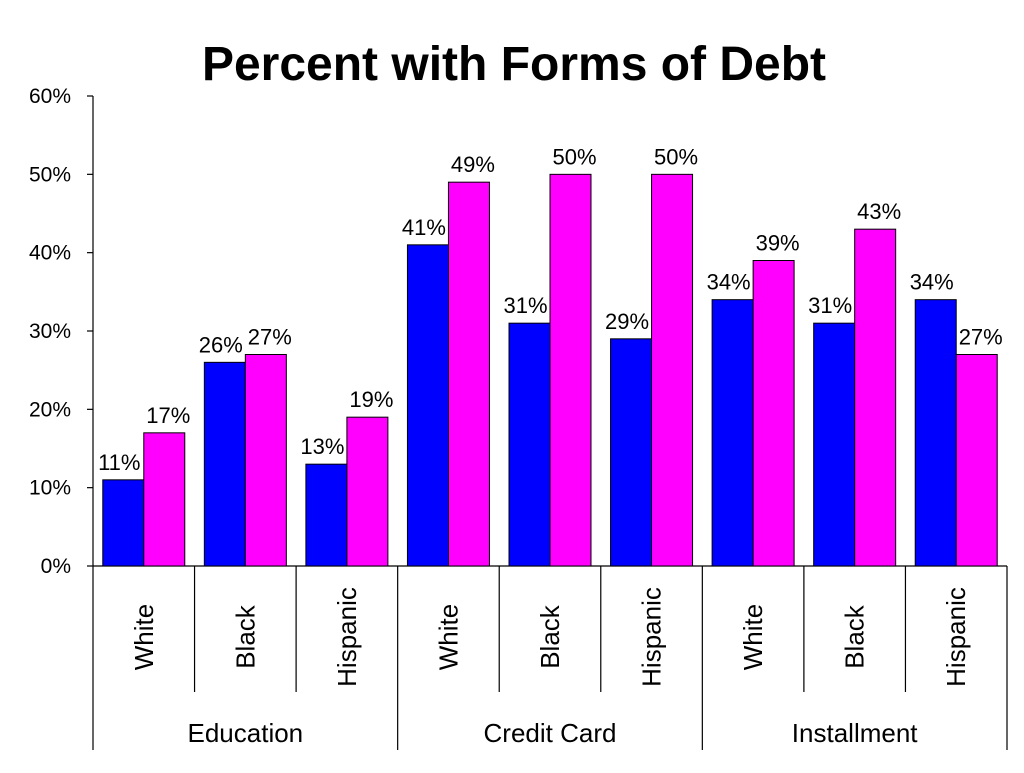  Describe the element at coordinates (246, 733) in the screenshot. I see `x-group-label: Education` at that location.